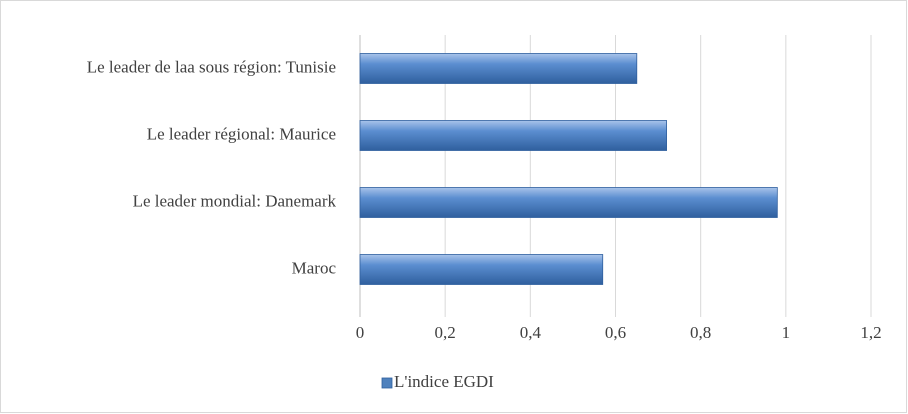  I want to click on y-tick-label: Le leader mondial: Danemark, so click(235, 200).